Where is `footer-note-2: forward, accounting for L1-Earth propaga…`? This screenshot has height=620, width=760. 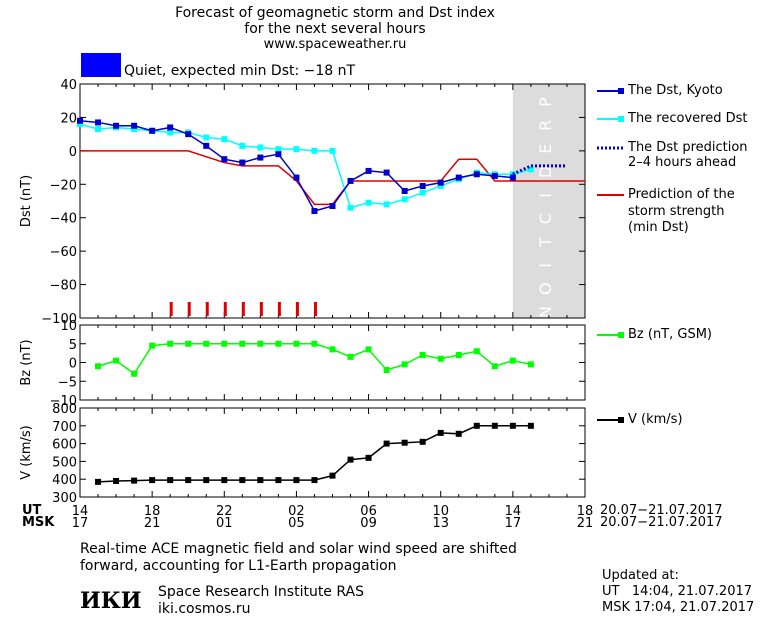 footer-note-2: forward, accounting for L1-Earth propaga… is located at coordinates (238, 566).